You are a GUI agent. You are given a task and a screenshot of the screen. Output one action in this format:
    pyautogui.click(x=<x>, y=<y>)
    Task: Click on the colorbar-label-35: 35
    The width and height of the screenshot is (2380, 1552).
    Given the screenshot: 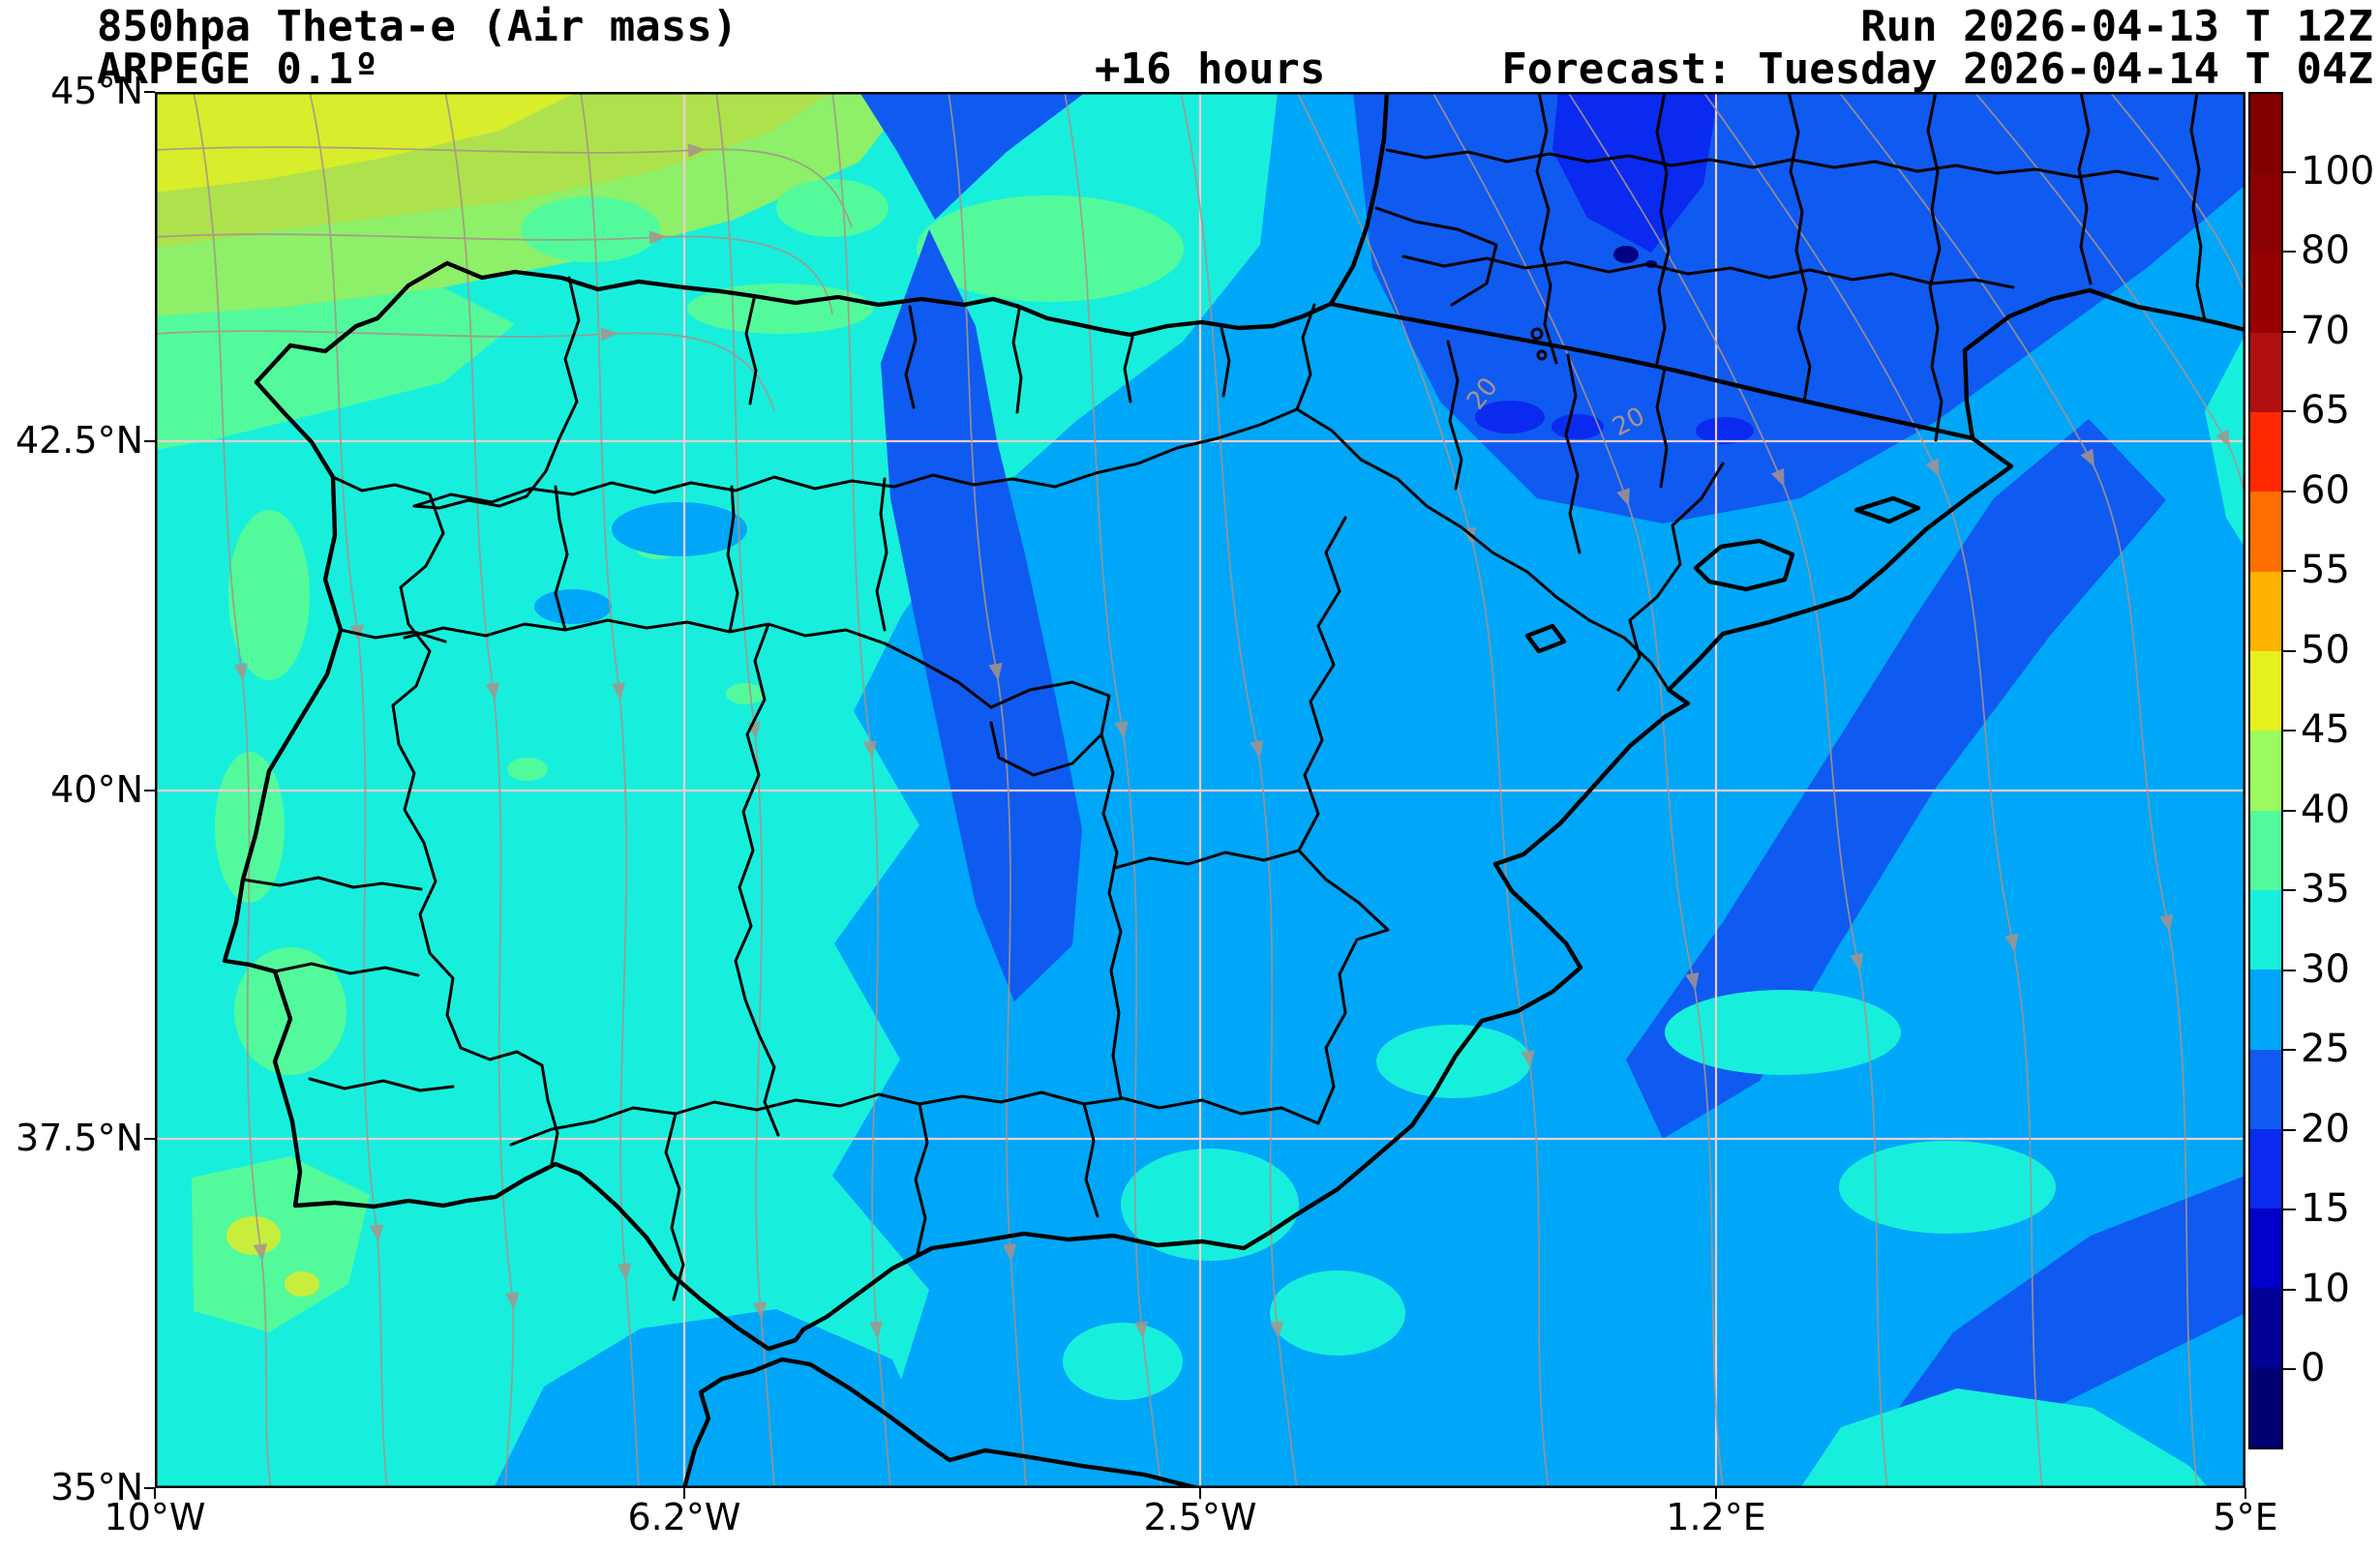 What is the action you would take?
    pyautogui.click(x=2325, y=889)
    